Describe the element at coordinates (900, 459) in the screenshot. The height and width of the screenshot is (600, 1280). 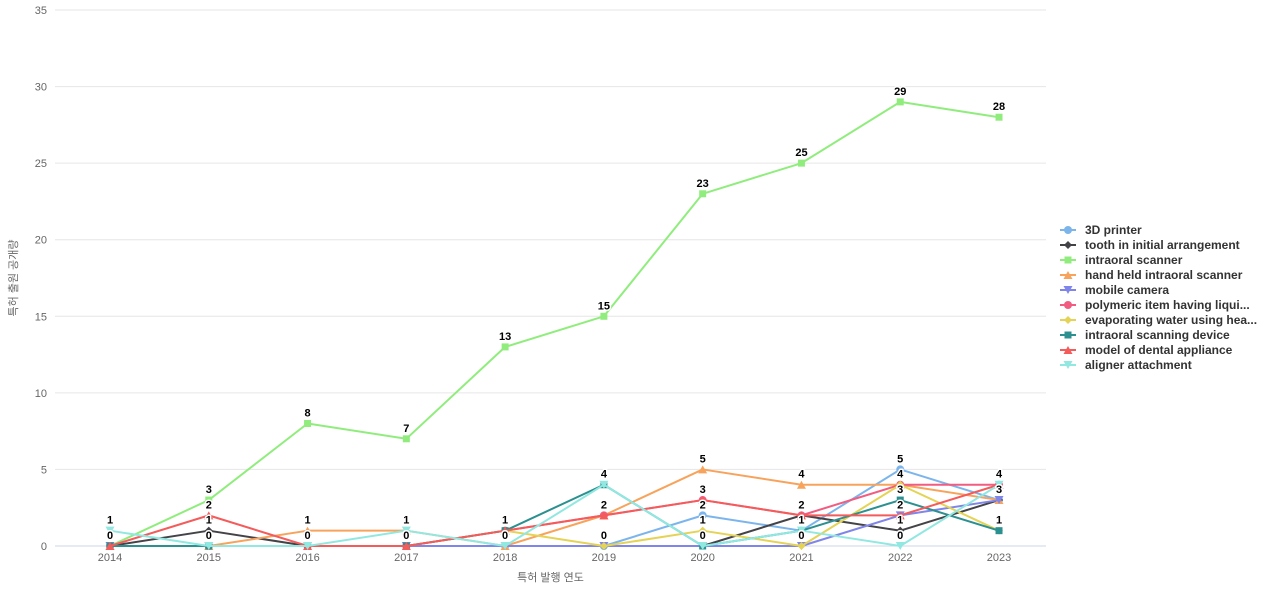
I see `data-label: 5` at that location.